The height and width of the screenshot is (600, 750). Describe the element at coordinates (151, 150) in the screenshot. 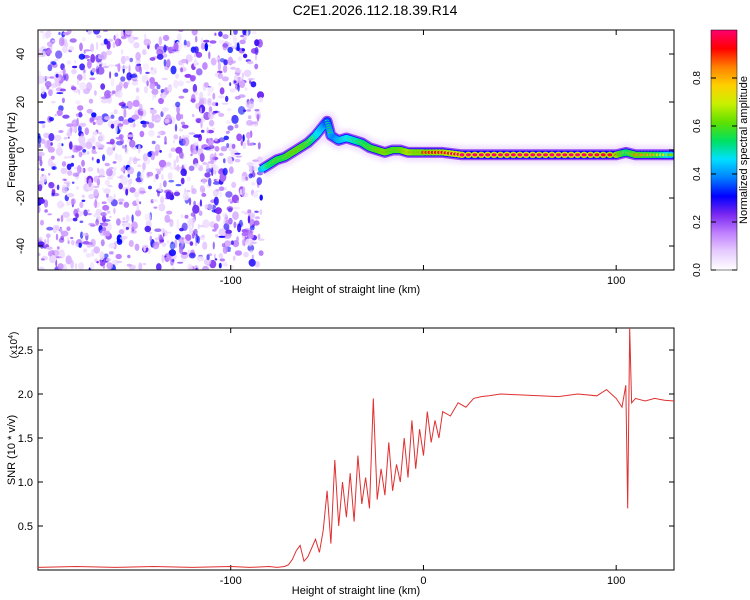

I see `noise-region` at that location.